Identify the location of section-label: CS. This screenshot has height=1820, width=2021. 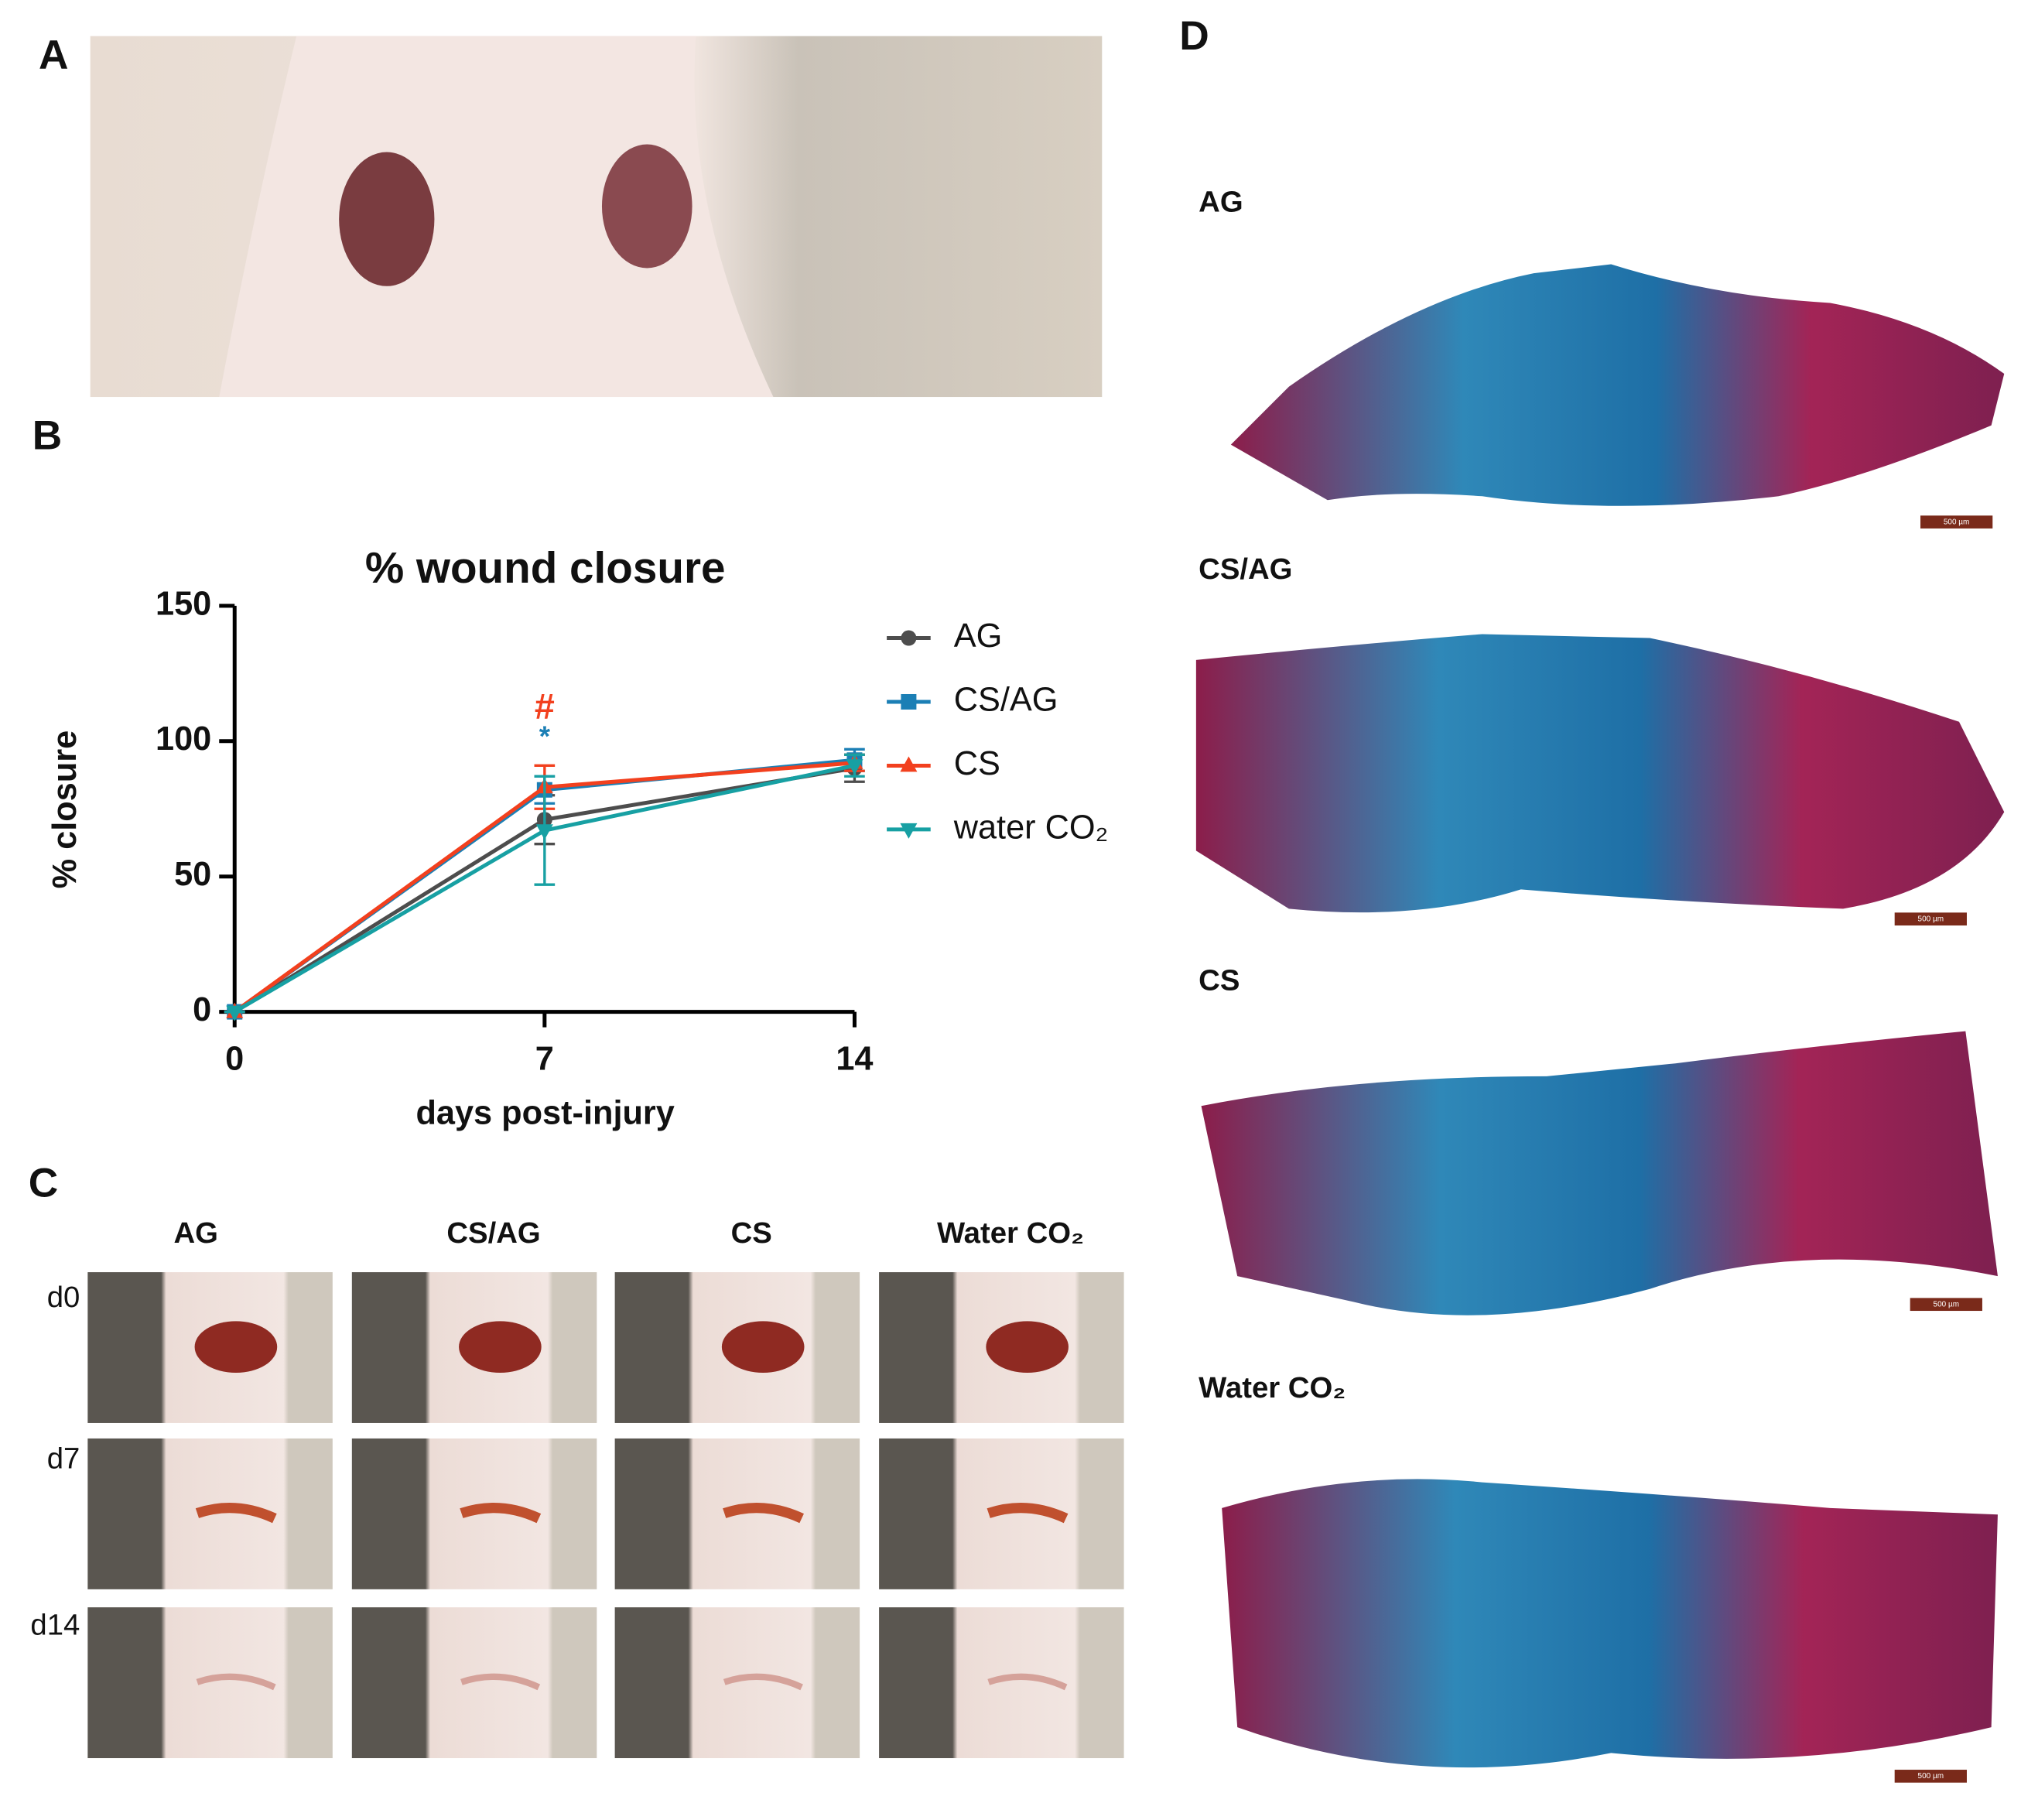
(1219, 980).